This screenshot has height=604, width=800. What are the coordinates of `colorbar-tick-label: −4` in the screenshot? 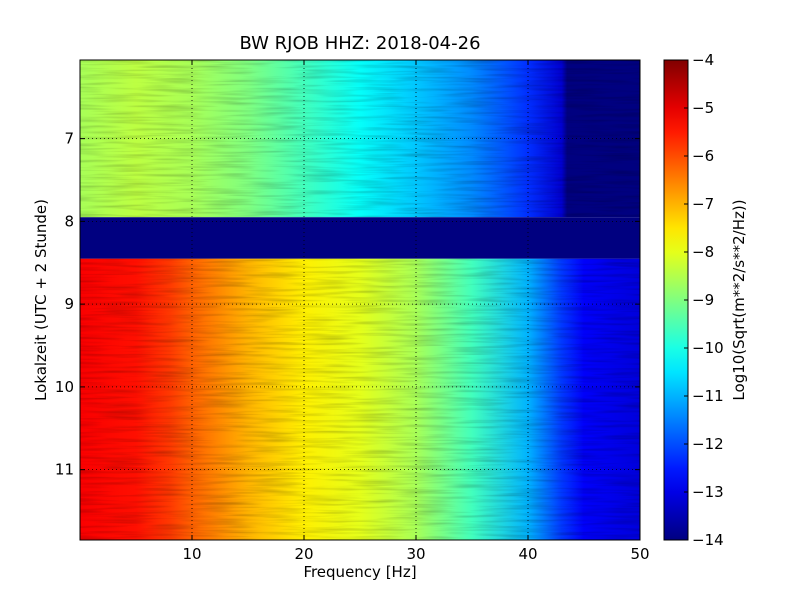 It's located at (703, 60).